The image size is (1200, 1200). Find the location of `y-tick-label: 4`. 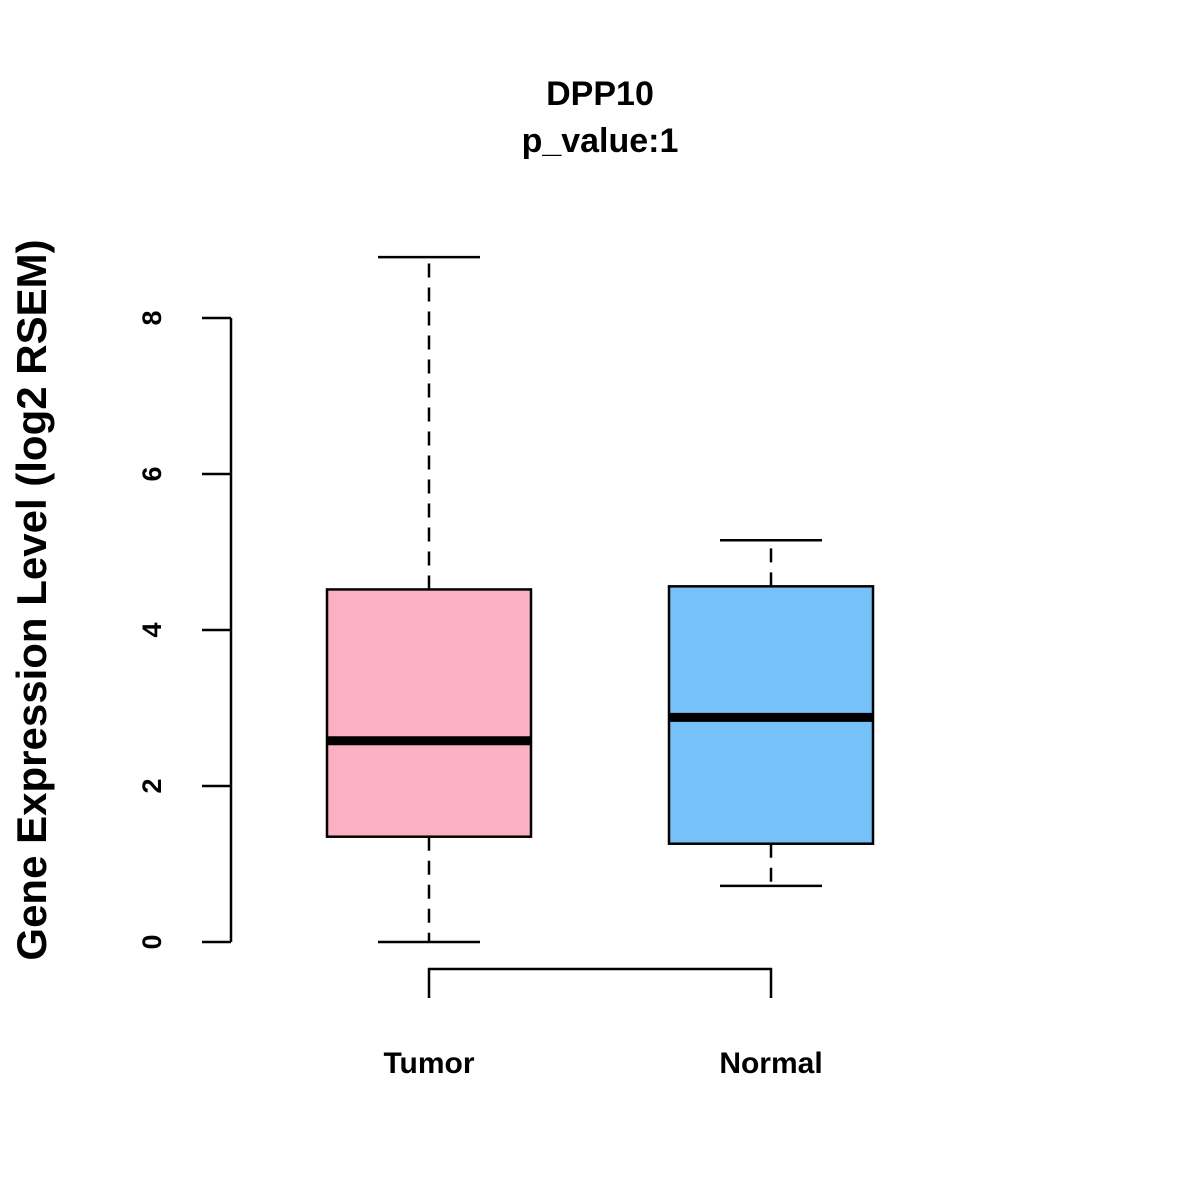

y-tick-label: 4 is located at coordinates (152, 629).